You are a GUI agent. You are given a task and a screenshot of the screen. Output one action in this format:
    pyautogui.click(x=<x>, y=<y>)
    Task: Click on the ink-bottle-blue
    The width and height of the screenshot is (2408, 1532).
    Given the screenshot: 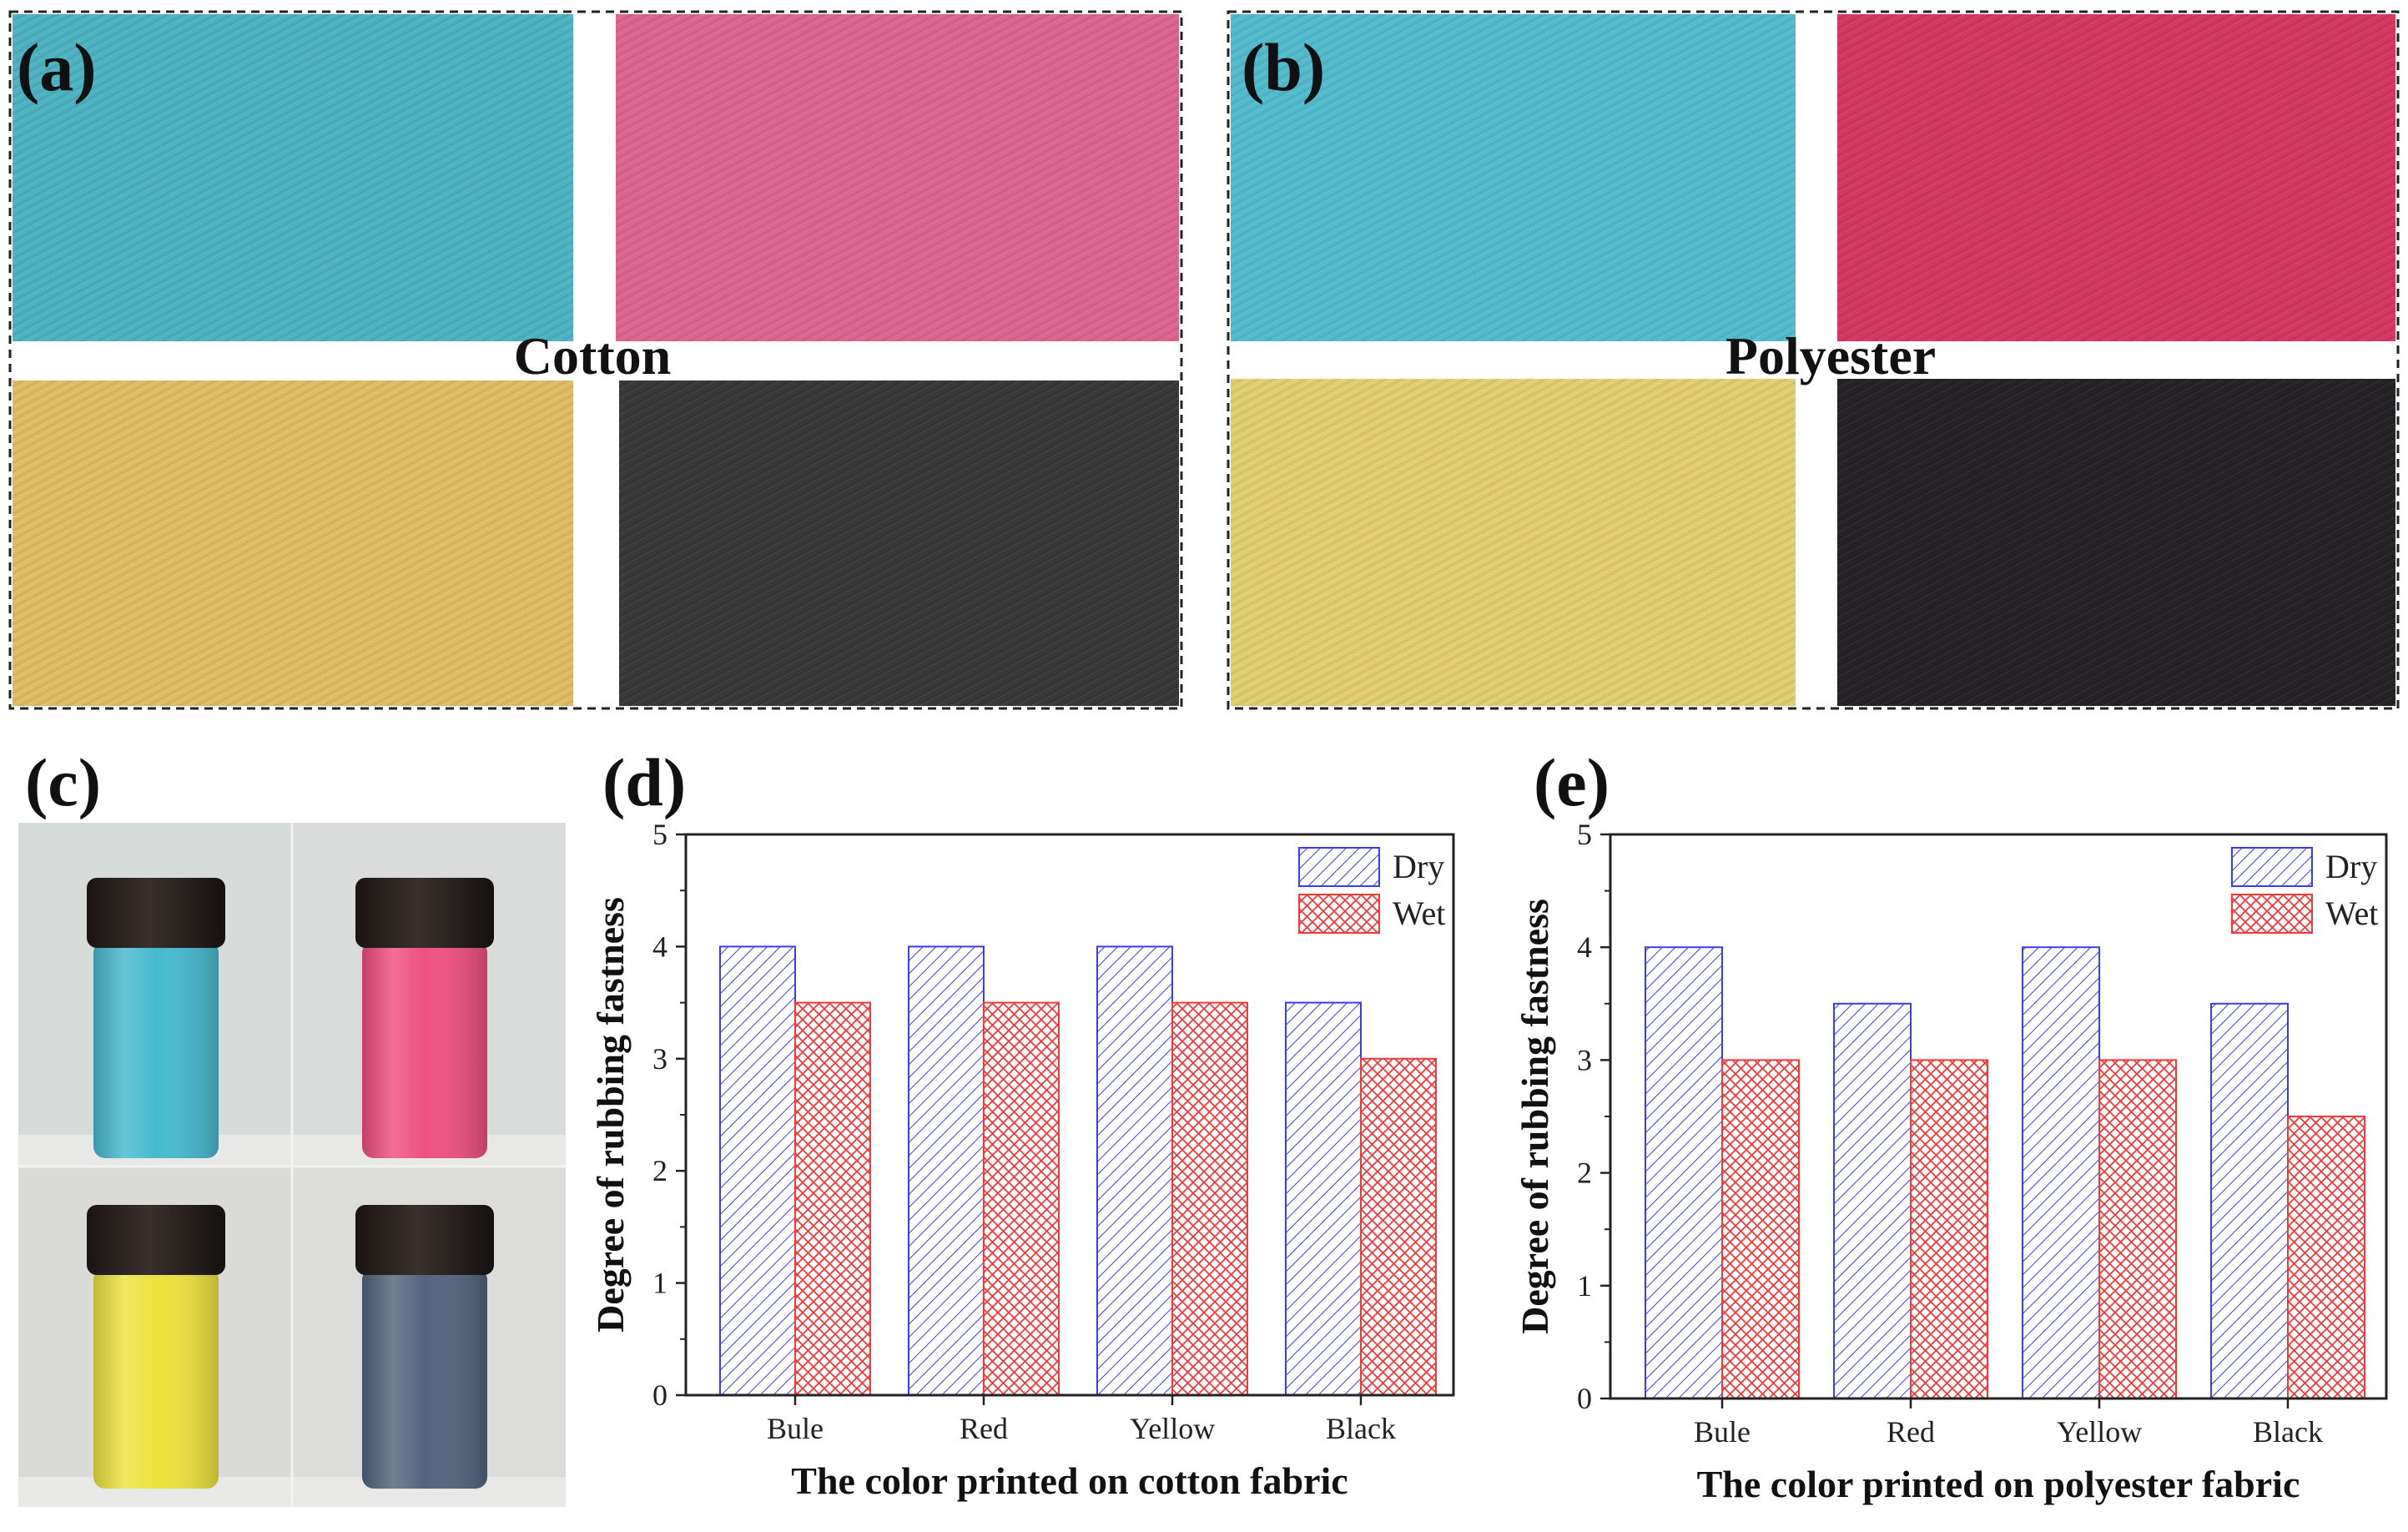 What is the action you would take?
    pyautogui.click(x=156, y=1018)
    